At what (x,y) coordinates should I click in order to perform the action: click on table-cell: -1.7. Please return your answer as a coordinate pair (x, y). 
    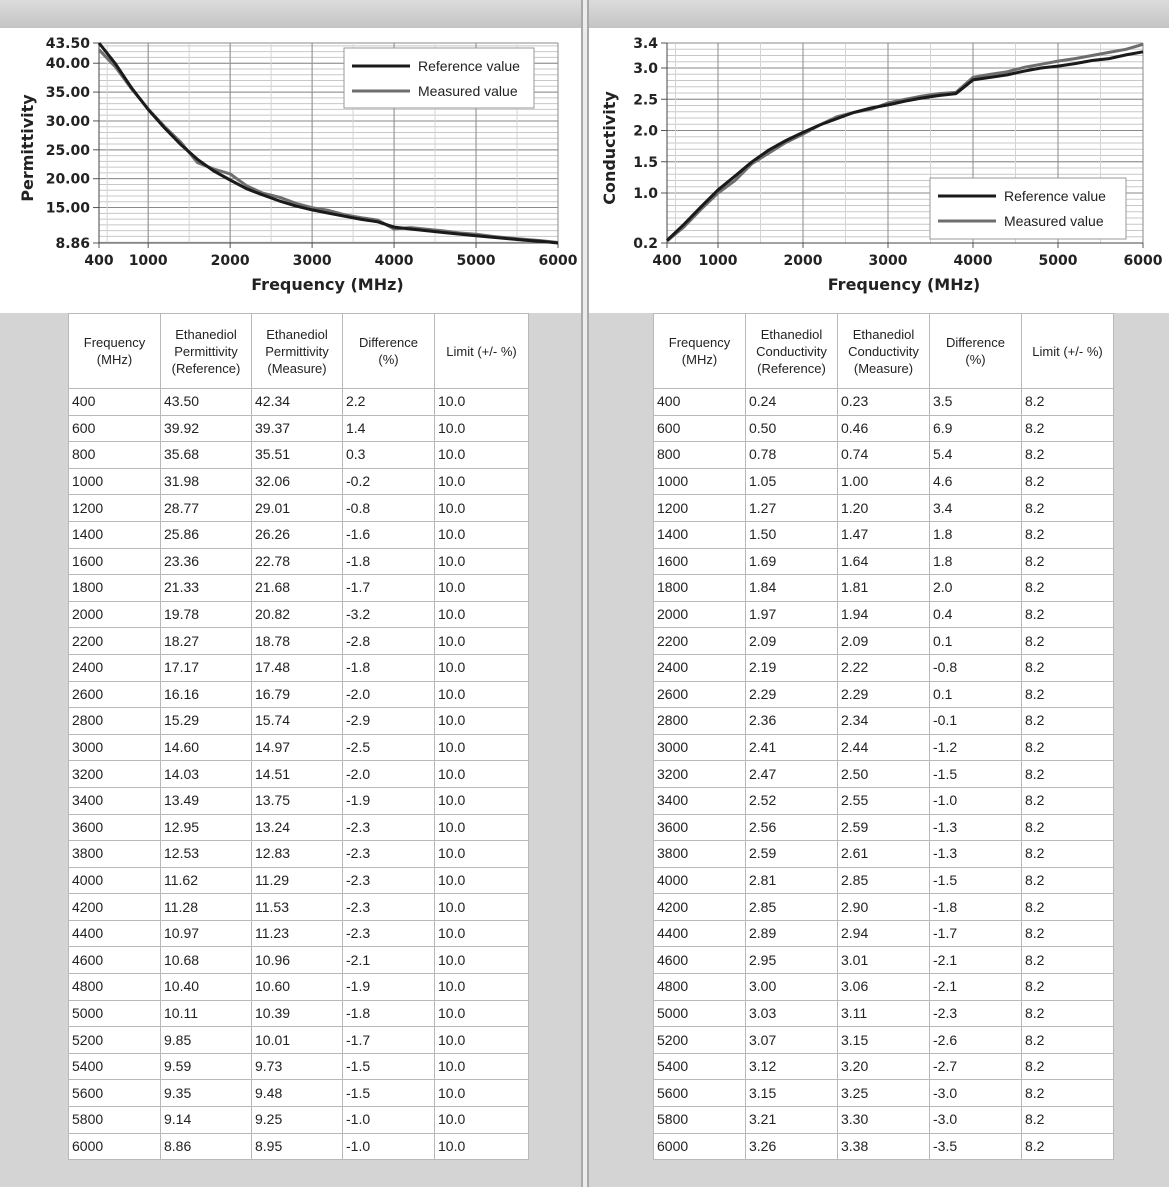
    Looking at the image, I should click on (388, 1040).